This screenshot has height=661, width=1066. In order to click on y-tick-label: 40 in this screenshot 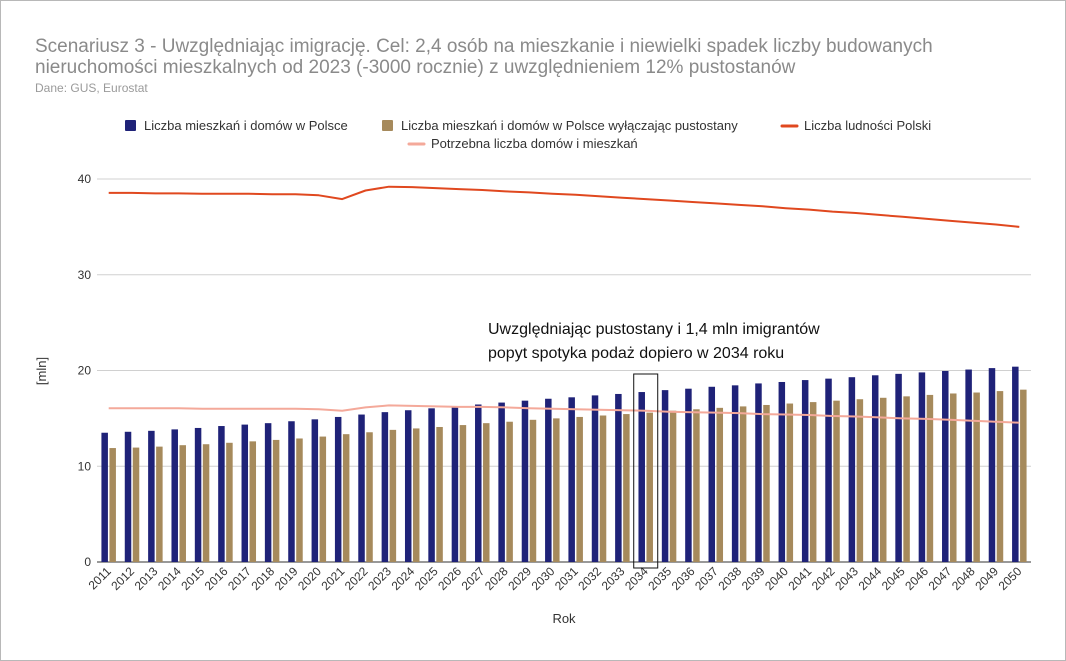, I will do `click(85, 179)`.